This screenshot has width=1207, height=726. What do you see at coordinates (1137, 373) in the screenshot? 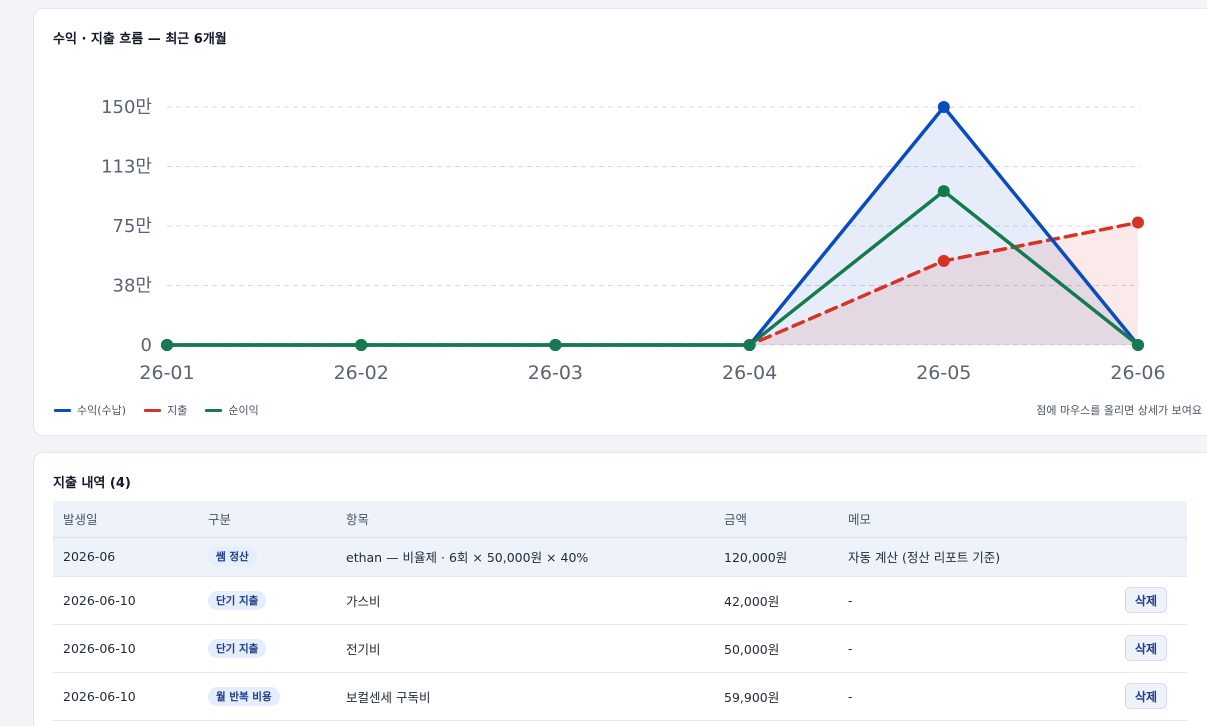
I see `x-tick-label: 26-06` at bounding box center [1137, 373].